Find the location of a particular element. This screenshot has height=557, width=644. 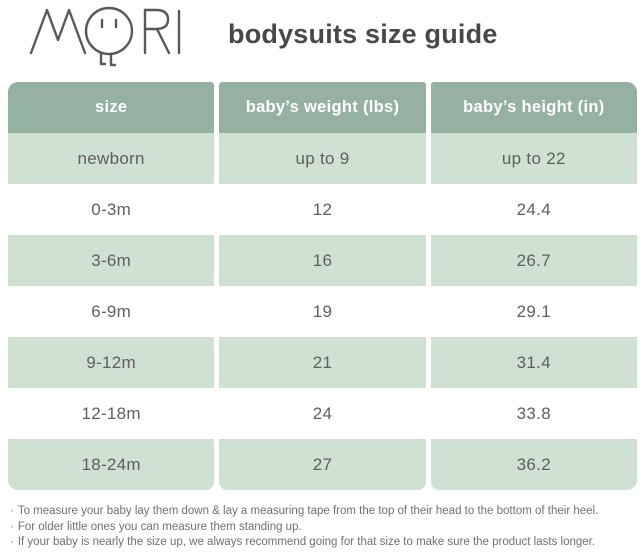

size-cell: 3-6m is located at coordinates (111, 260).